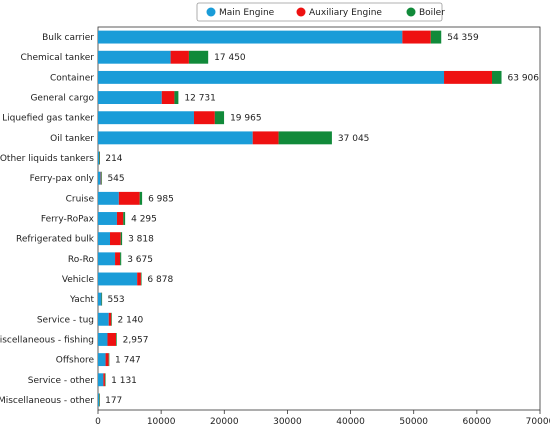 This screenshot has width=550, height=430. Describe the element at coordinates (81, 260) in the screenshot. I see `category-label: Ro-Ro` at that location.